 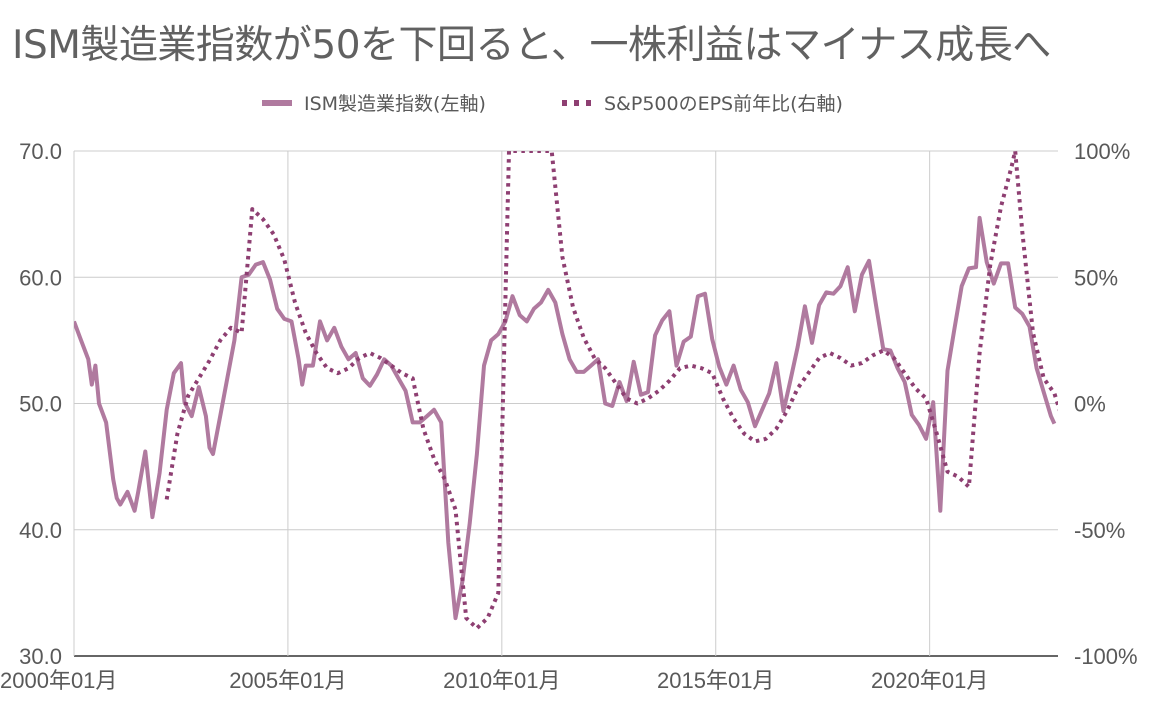 What do you see at coordinates (1099, 530) in the screenshot?
I see `y-right-tick-label: -50%` at bounding box center [1099, 530].